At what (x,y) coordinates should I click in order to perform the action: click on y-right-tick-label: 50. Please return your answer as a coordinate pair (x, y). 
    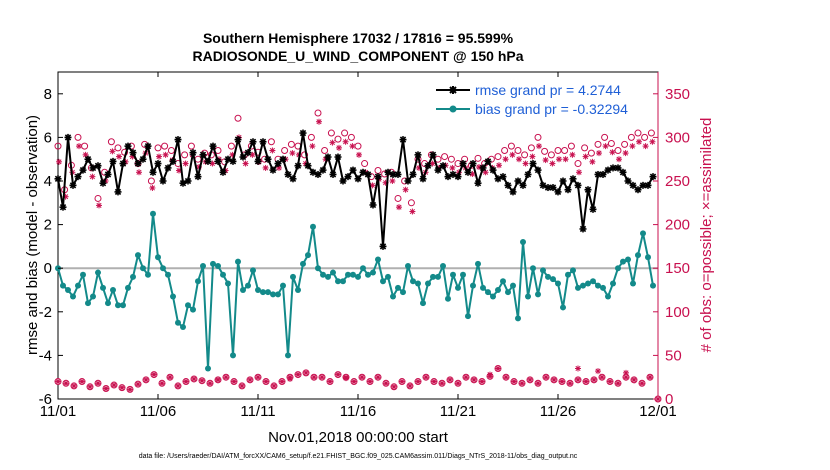
    Looking at the image, I should click on (673, 355).